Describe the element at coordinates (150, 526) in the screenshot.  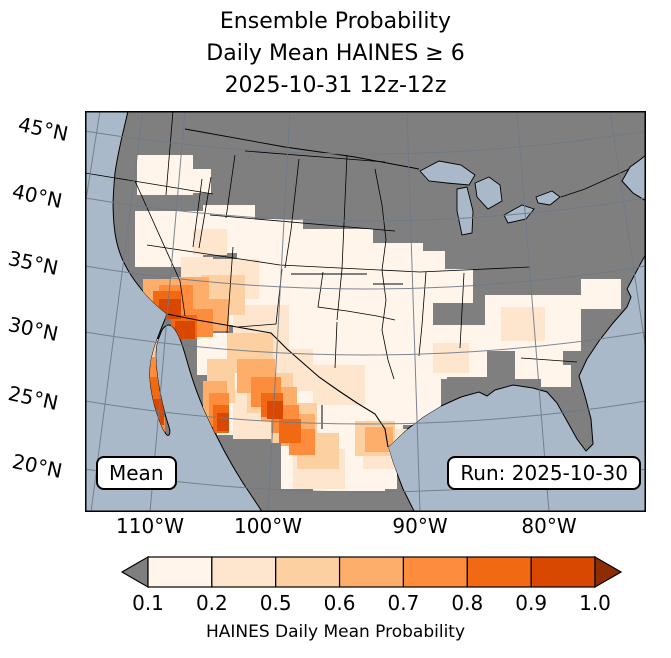
I see `lon-label-110W: 110°W` at that location.